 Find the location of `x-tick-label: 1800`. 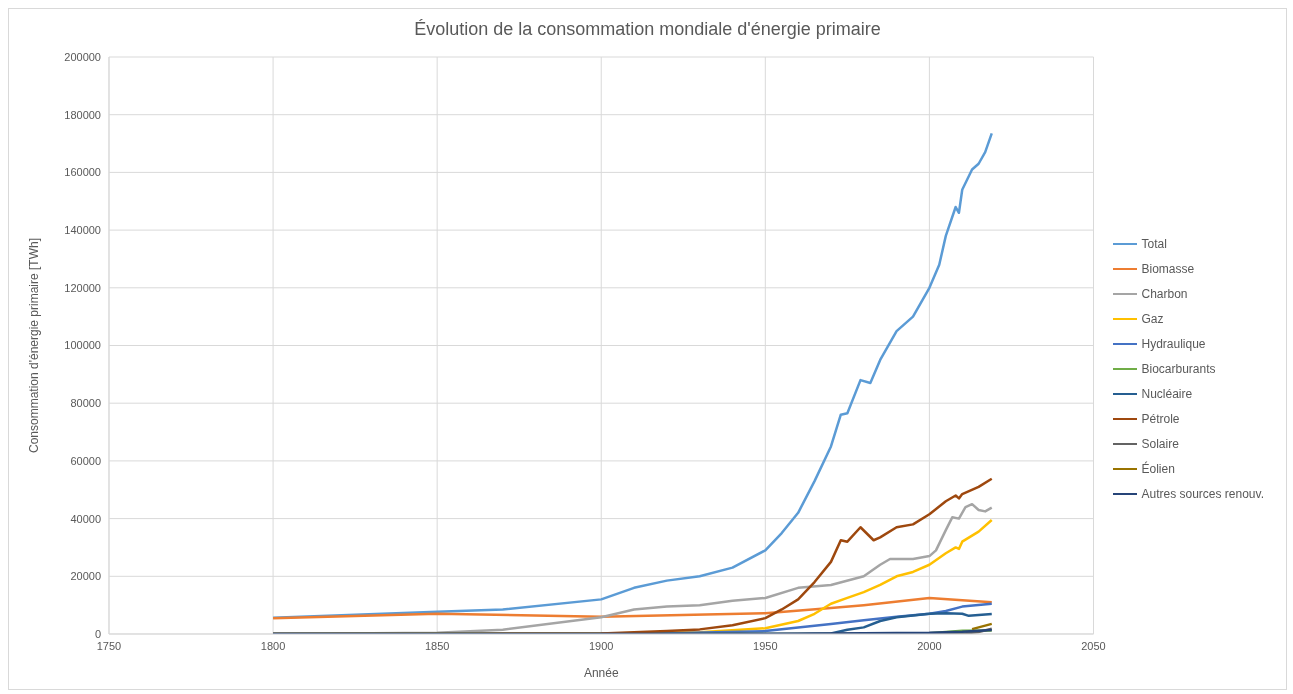

x-tick-label: 1800 is located at coordinates (273, 645).